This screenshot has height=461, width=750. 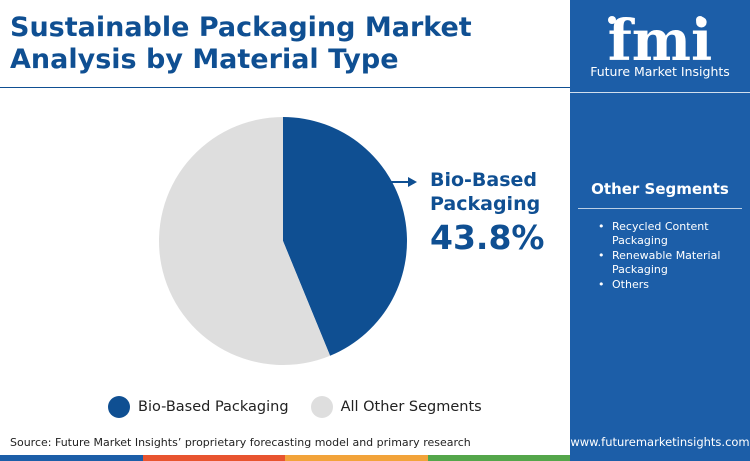 What do you see at coordinates (672, 285) in the screenshot?
I see `list-item: Others` at bounding box center [672, 285].